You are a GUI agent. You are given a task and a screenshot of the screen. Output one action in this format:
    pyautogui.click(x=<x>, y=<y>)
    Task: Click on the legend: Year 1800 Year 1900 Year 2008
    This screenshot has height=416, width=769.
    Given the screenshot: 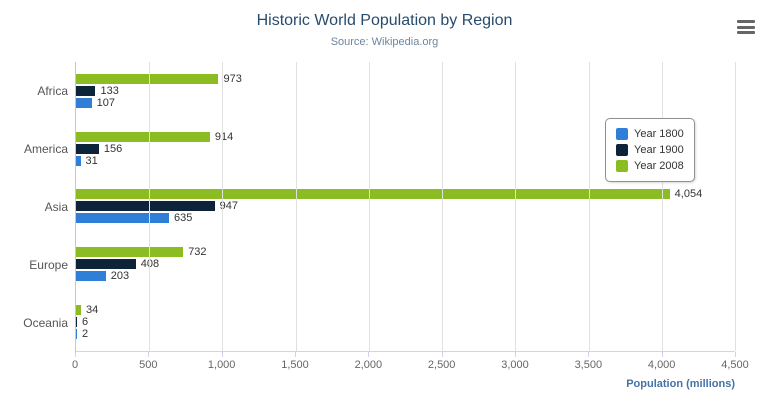 What is the action you would take?
    pyautogui.click(x=650, y=150)
    